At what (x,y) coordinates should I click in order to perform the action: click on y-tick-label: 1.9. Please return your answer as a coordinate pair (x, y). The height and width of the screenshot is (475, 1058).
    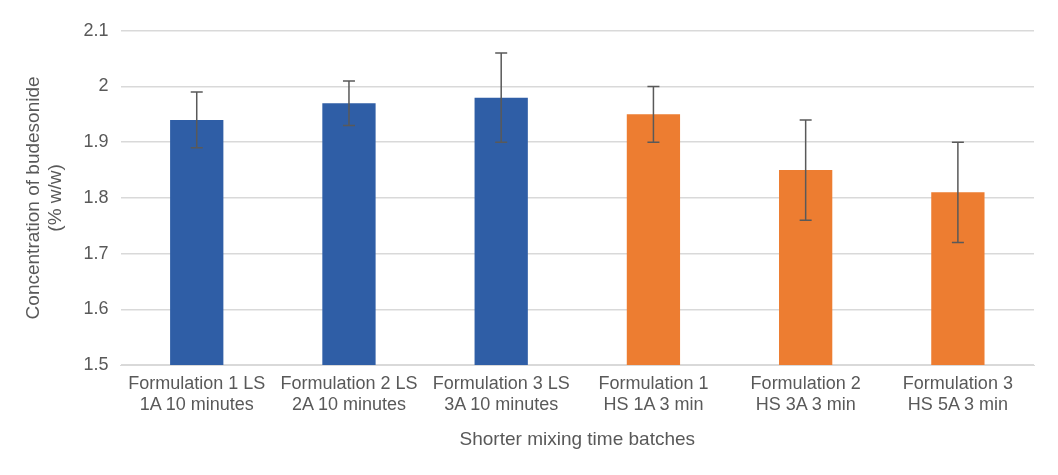
    Looking at the image, I should click on (96, 141).